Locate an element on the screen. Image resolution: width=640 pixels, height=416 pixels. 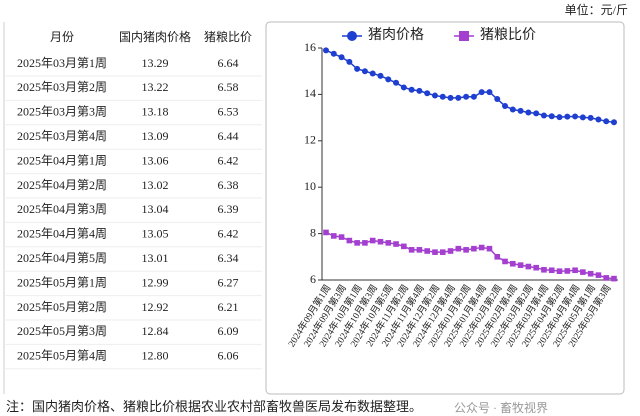
table-cell: 6.06 is located at coordinates (228, 356).